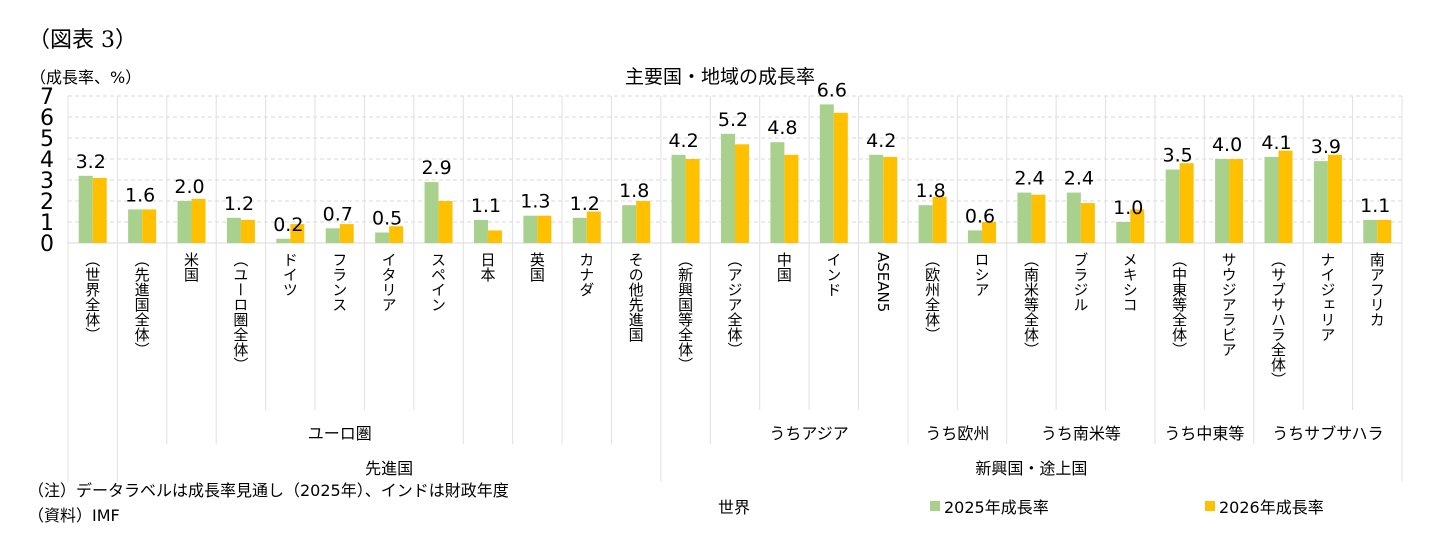 The image size is (1440, 560). Describe the element at coordinates (932, 297) in the screenshot. I see `category-label: （欧州全体）` at that location.